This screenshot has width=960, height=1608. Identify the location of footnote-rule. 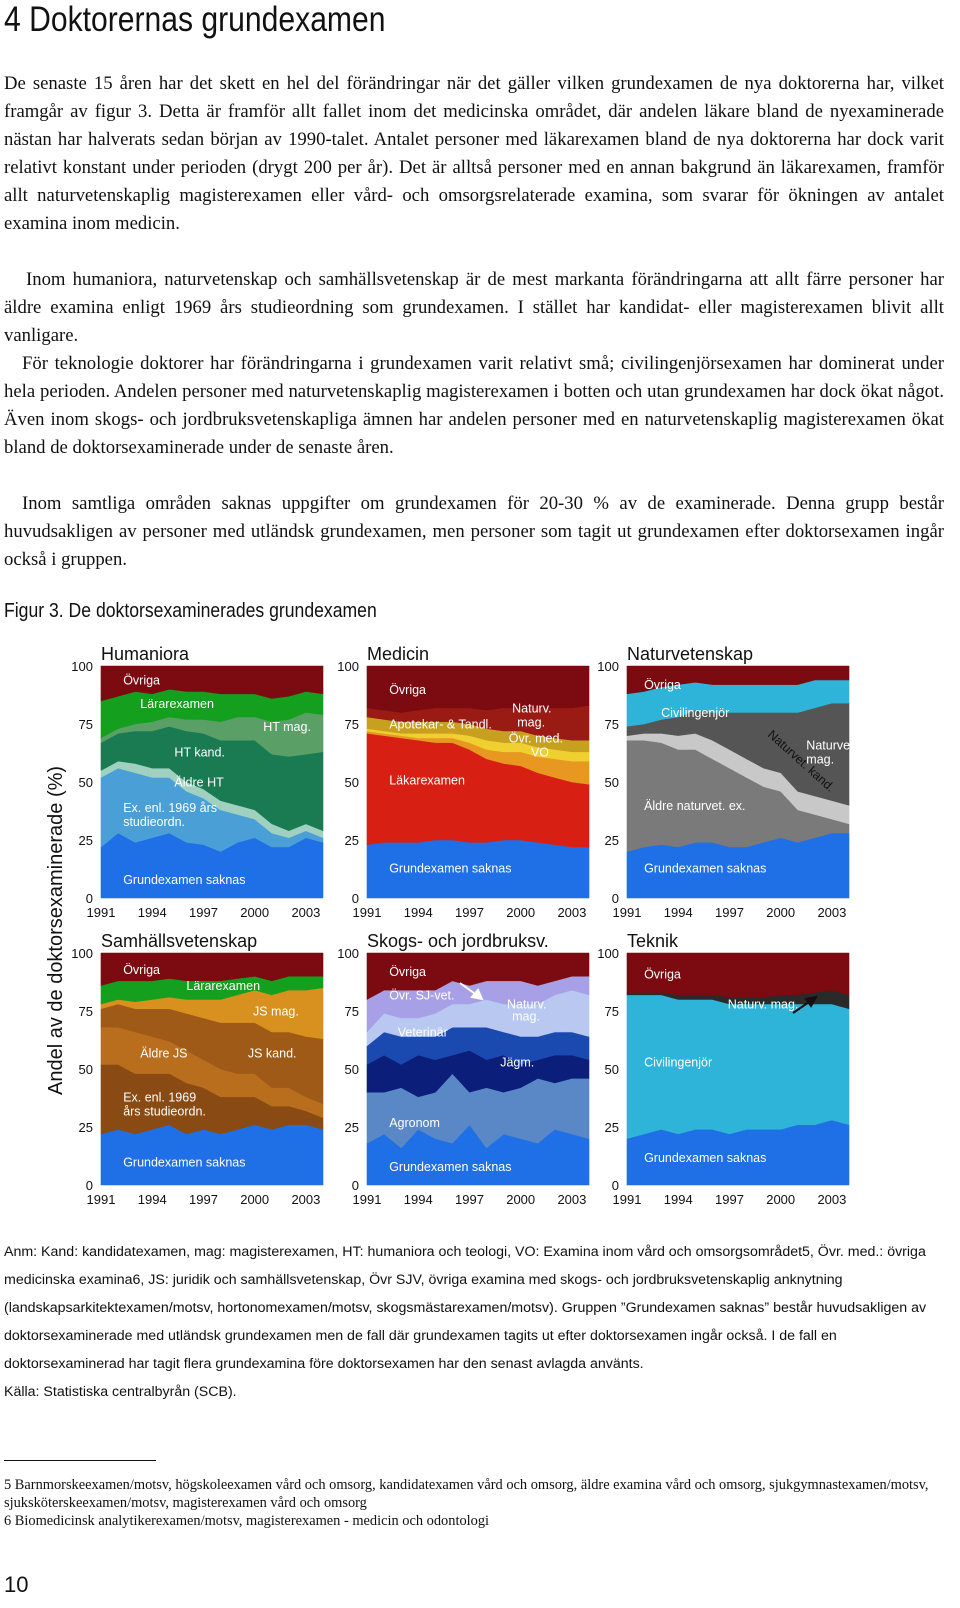
(80, 1460).